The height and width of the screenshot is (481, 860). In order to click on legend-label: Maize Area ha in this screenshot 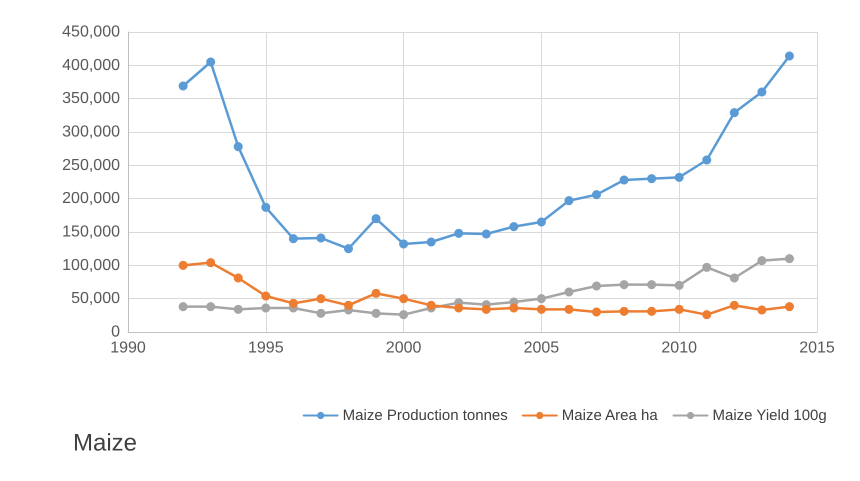, I will do `click(610, 415)`.